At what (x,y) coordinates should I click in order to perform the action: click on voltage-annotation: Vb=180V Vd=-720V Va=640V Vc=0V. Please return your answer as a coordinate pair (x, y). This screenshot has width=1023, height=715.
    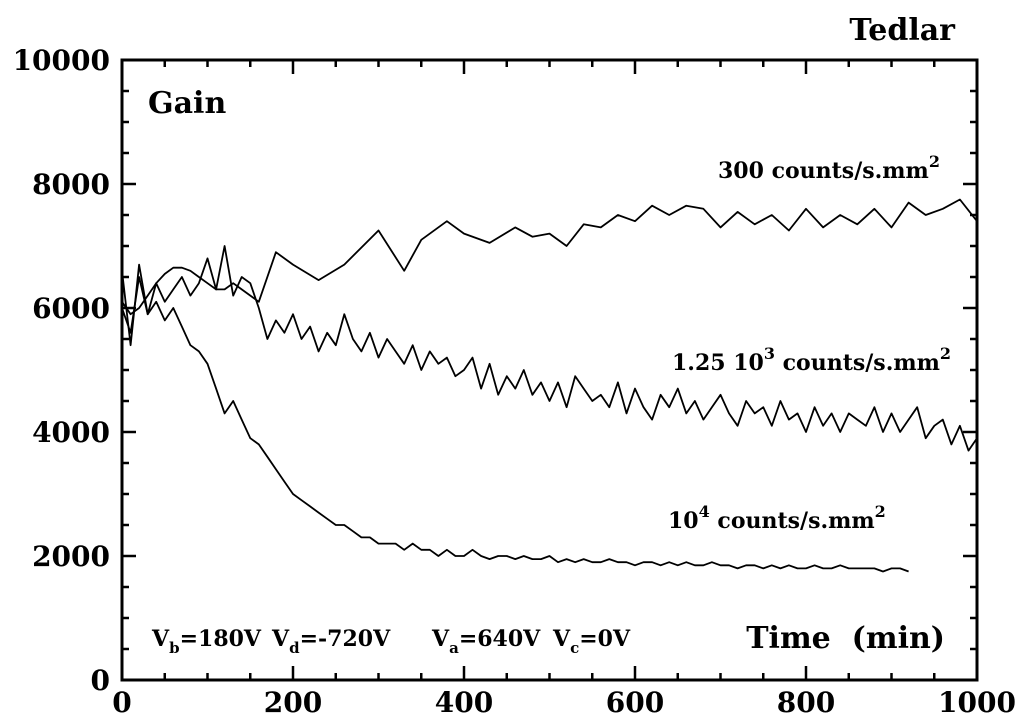
    Looking at the image, I should click on (391, 641).